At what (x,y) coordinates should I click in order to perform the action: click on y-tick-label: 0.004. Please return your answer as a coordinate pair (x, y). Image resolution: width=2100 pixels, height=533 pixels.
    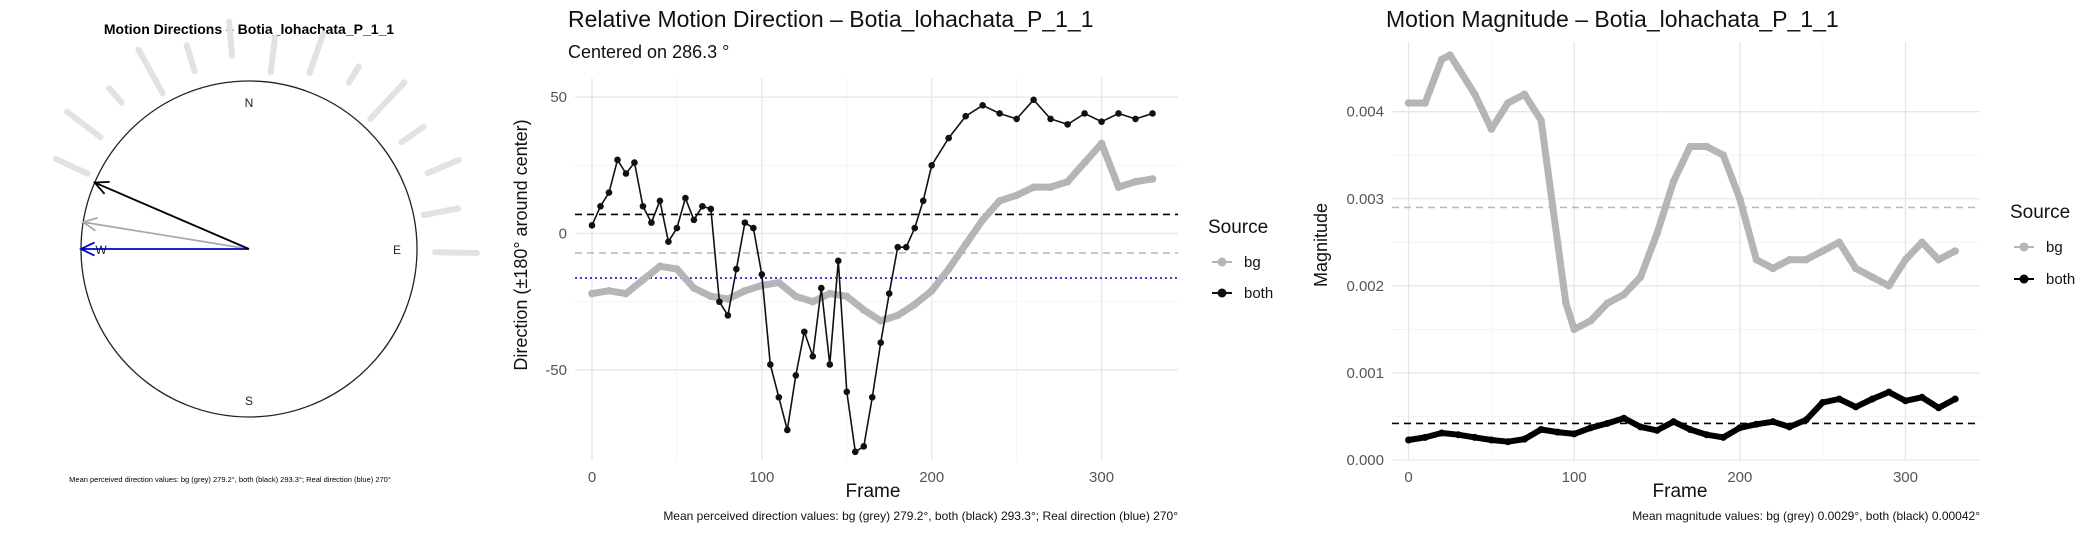
    Looking at the image, I should click on (1365, 112).